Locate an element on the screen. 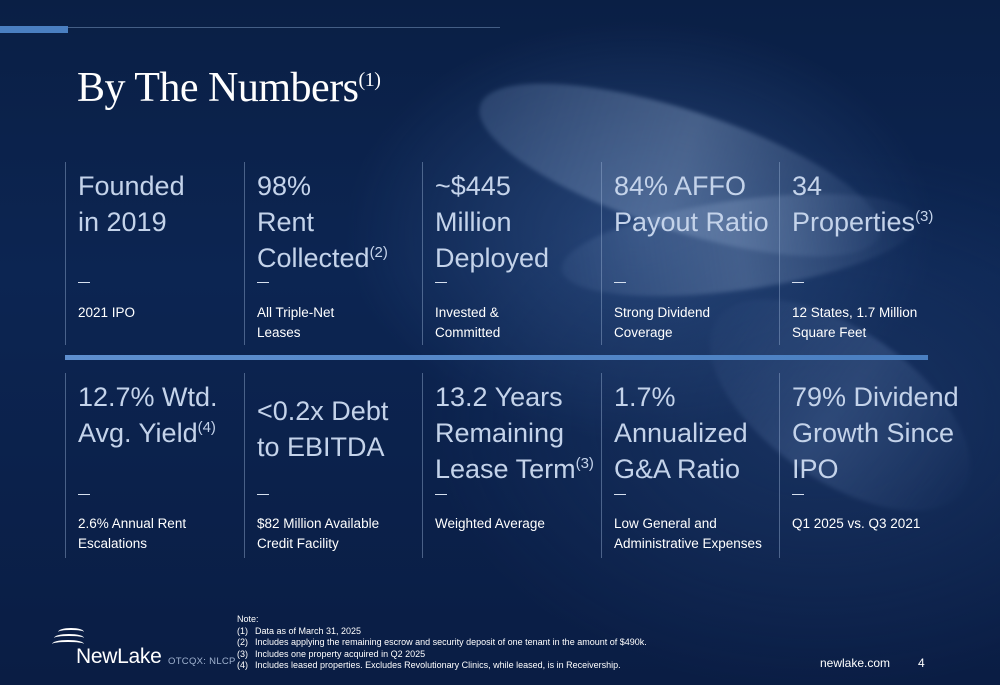 The height and width of the screenshot is (685, 1000). stat-value: 1.7% Annualized G&A Ratio is located at coordinates (681, 433).